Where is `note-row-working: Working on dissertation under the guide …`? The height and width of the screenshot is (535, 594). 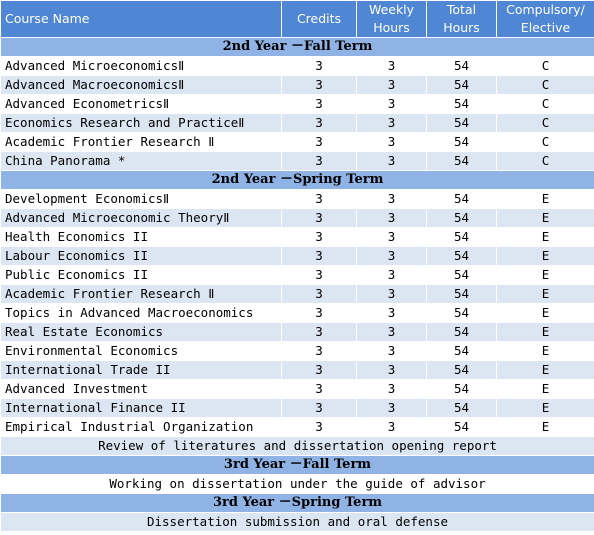
note-row-working: Working on dissertation under the guide … is located at coordinates (297, 484).